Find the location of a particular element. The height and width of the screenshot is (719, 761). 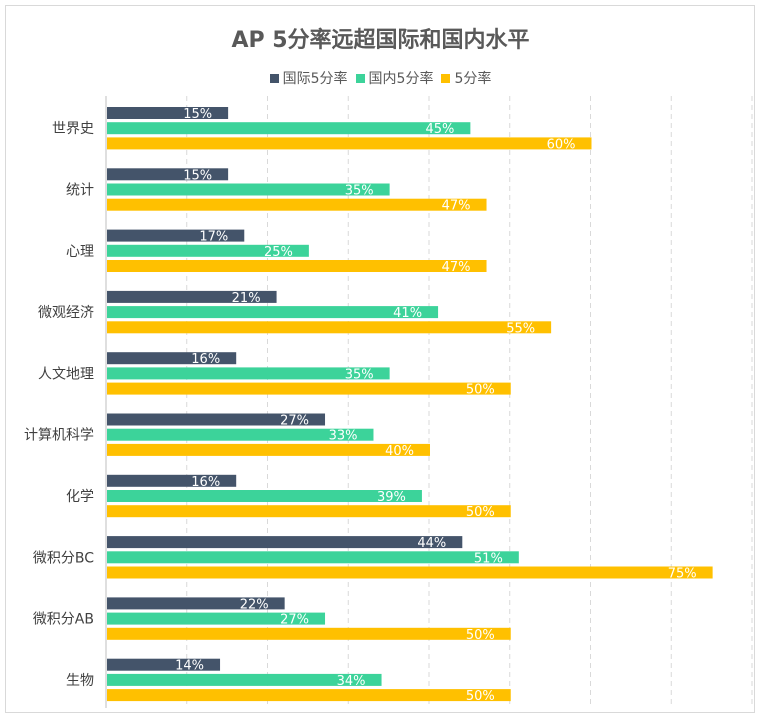

category-label: 计算机科学 is located at coordinates (59, 436).